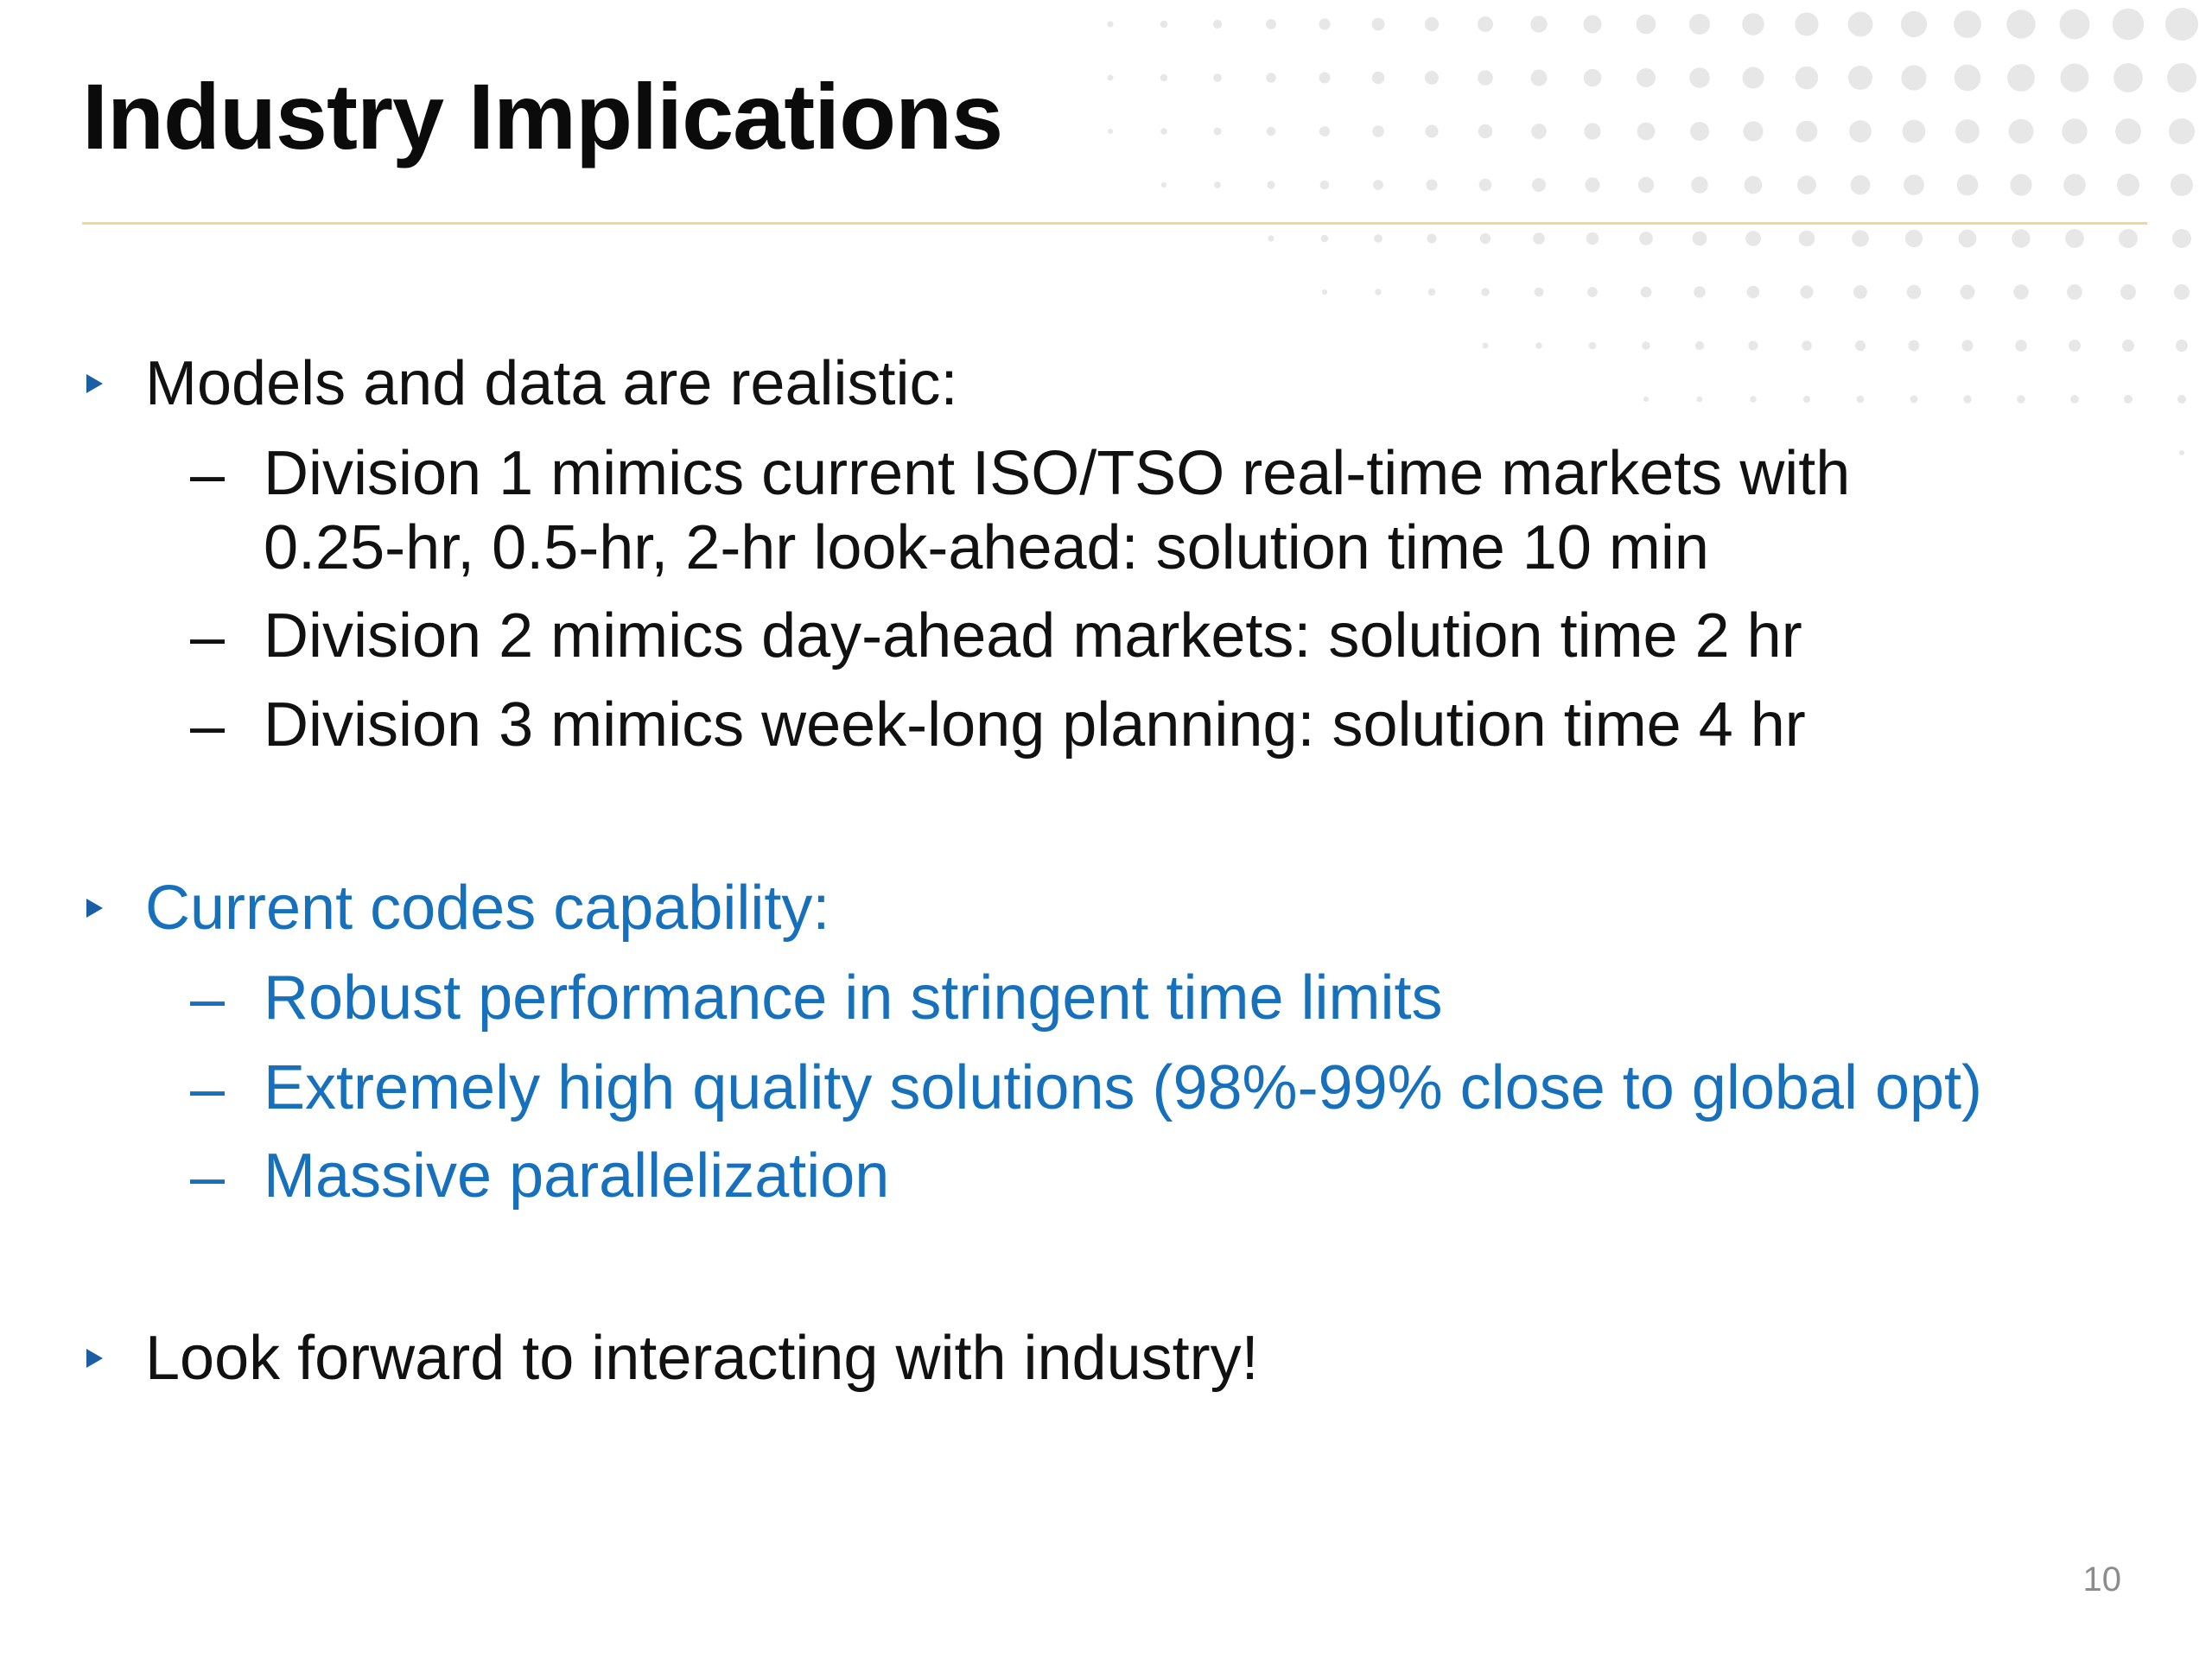 This screenshot has width=2212, height=1659. What do you see at coordinates (551, 383) in the screenshot?
I see `bullet-text: Models and data are realistic:` at bounding box center [551, 383].